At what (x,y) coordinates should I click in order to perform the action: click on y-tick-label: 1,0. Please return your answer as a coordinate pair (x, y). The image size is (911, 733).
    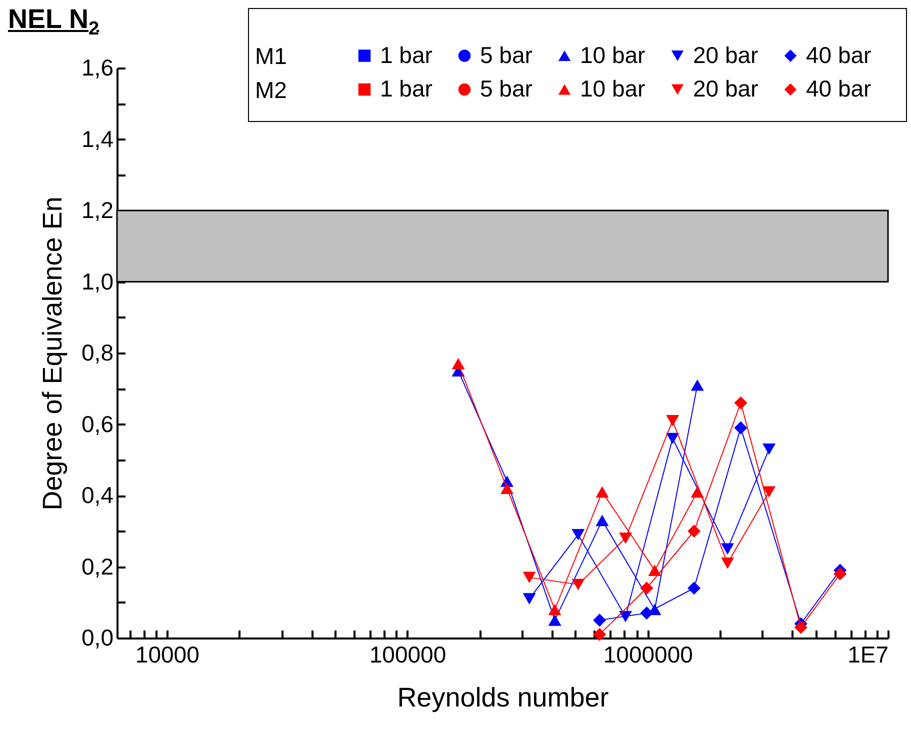
    Looking at the image, I should click on (98, 281).